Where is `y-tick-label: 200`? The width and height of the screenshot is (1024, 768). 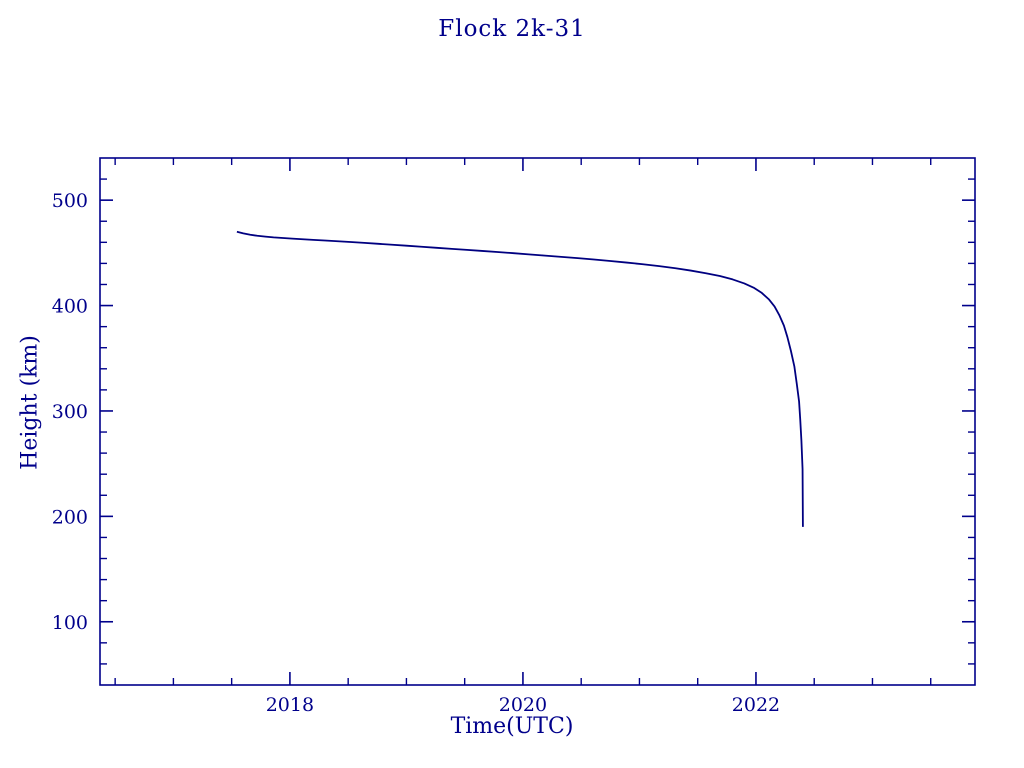
y-tick-label: 200 is located at coordinates (70, 517).